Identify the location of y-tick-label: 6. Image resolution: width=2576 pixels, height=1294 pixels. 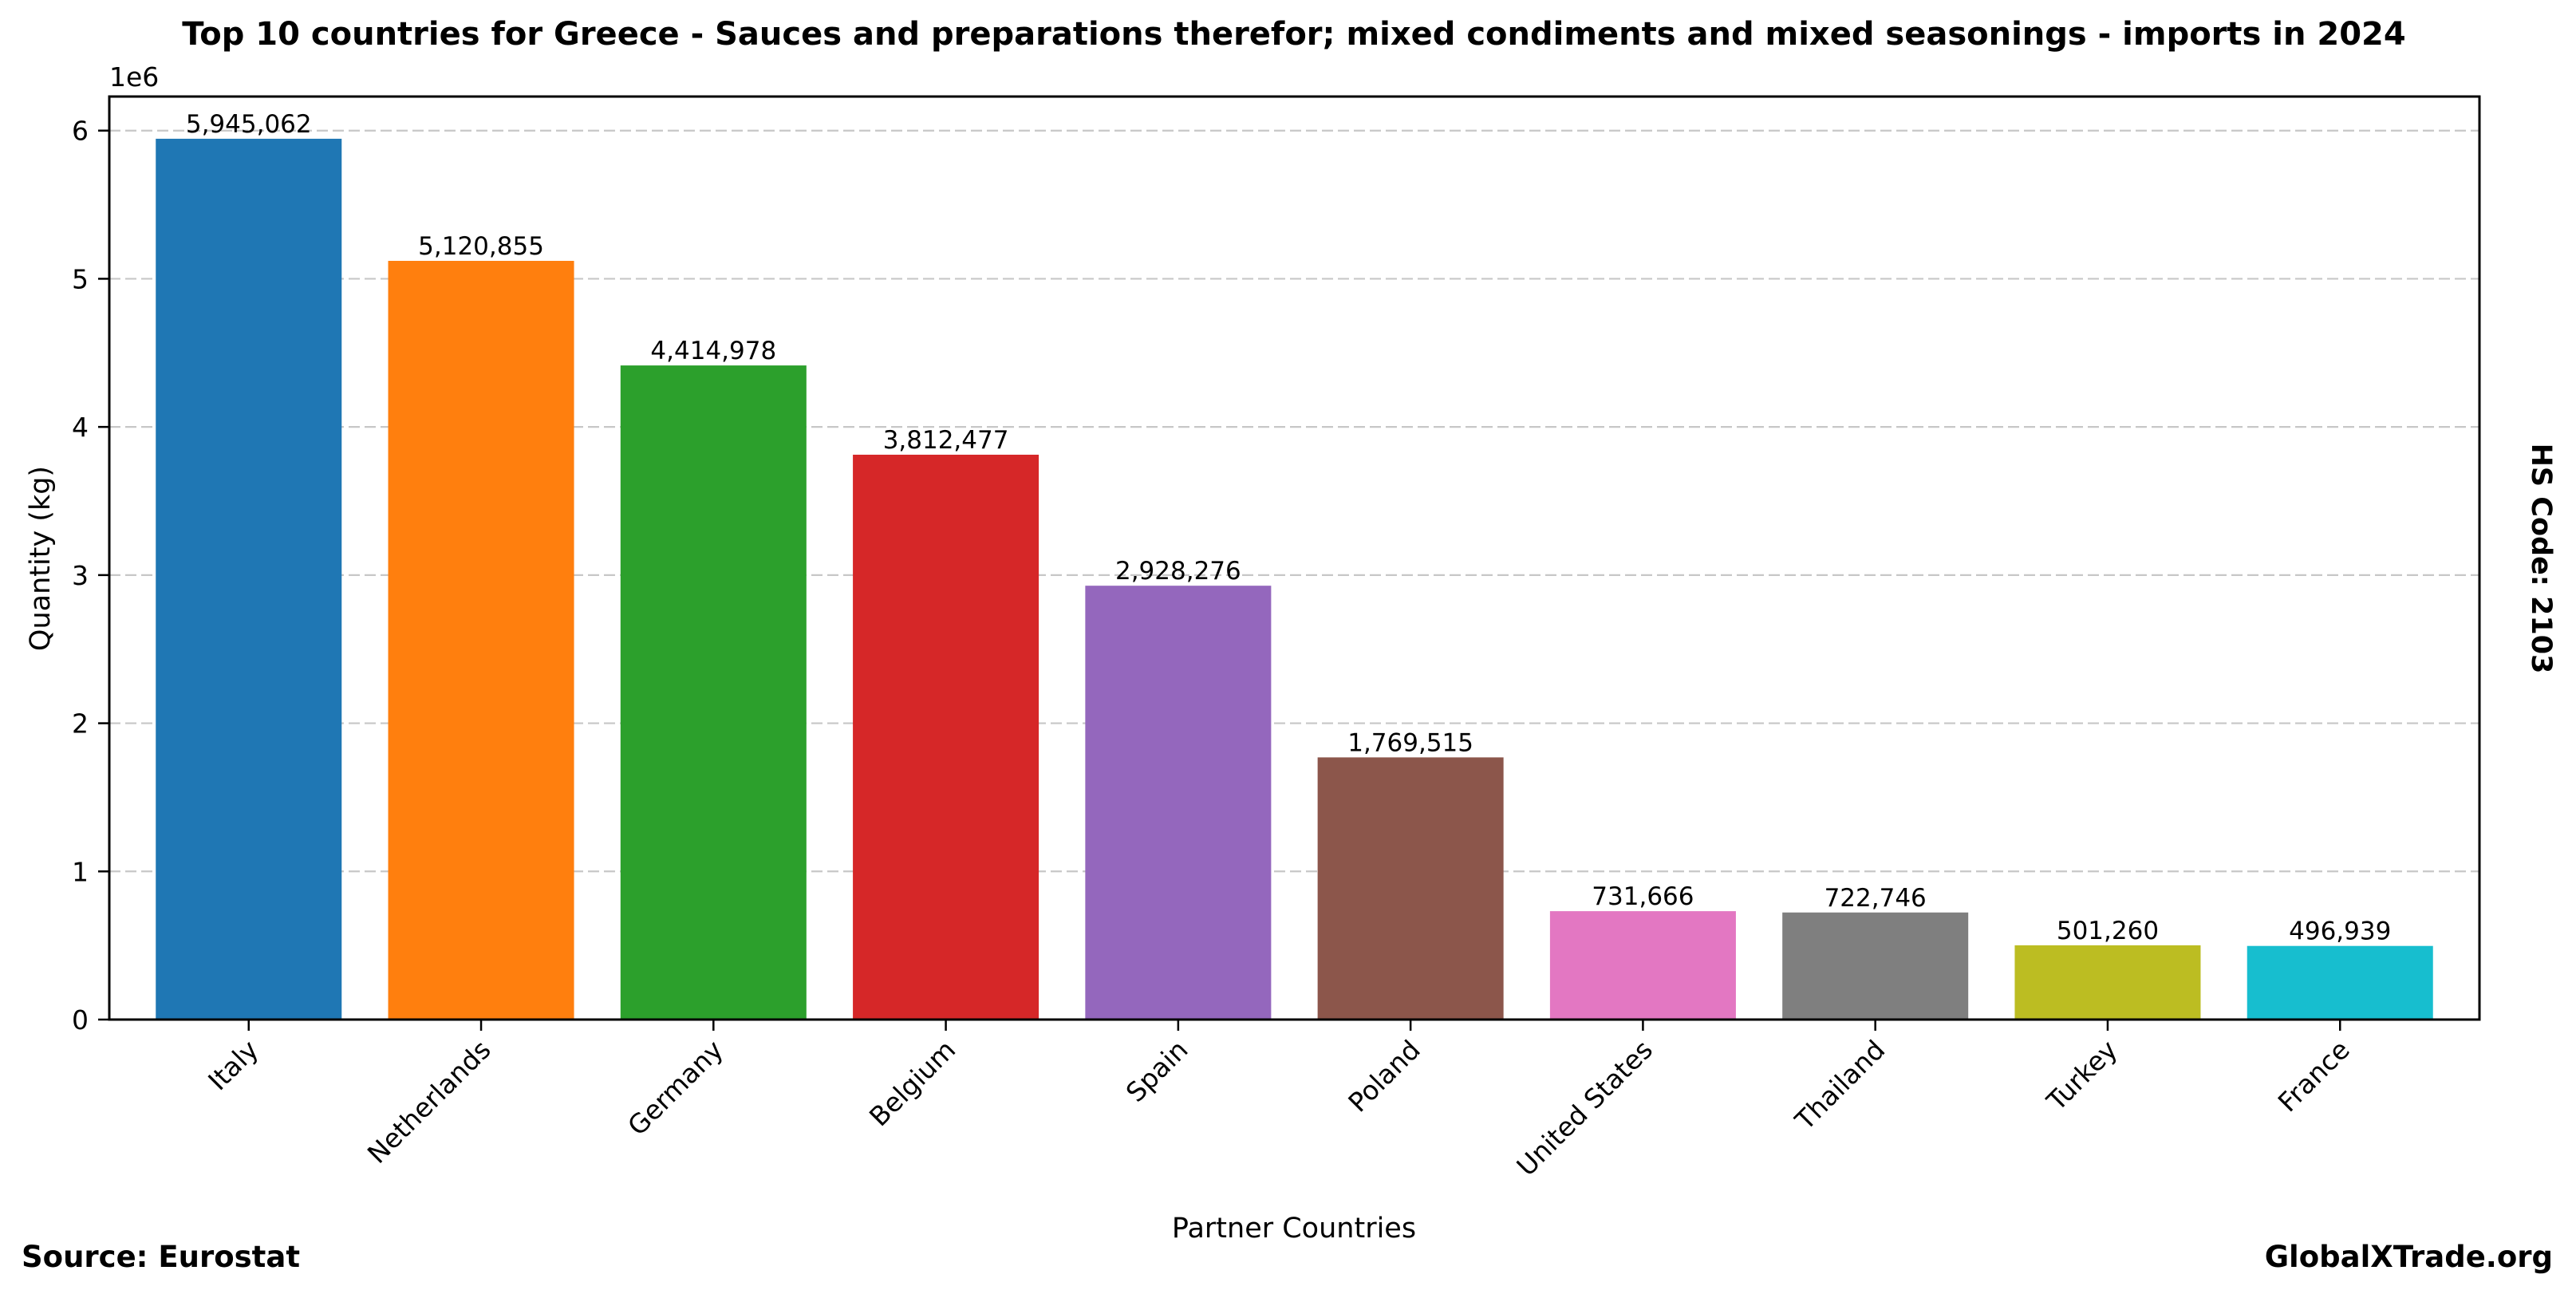
(80, 131).